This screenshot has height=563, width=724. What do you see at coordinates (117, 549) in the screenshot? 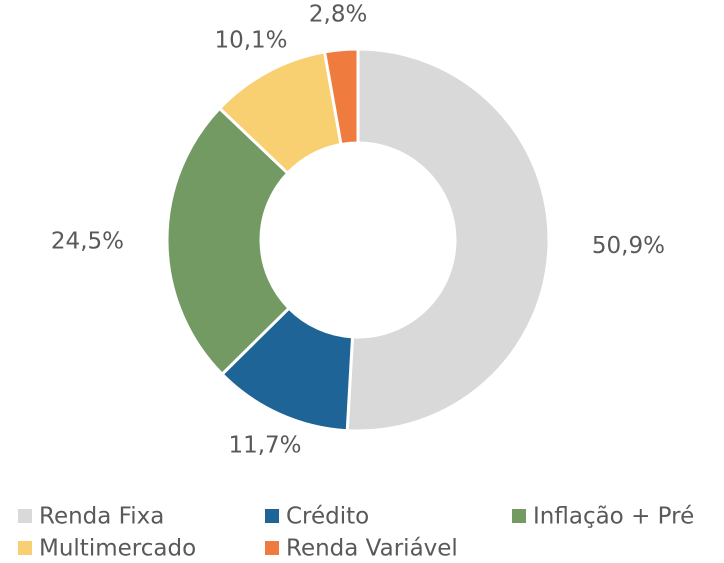
I see `legend-label: Multimercado` at bounding box center [117, 549].